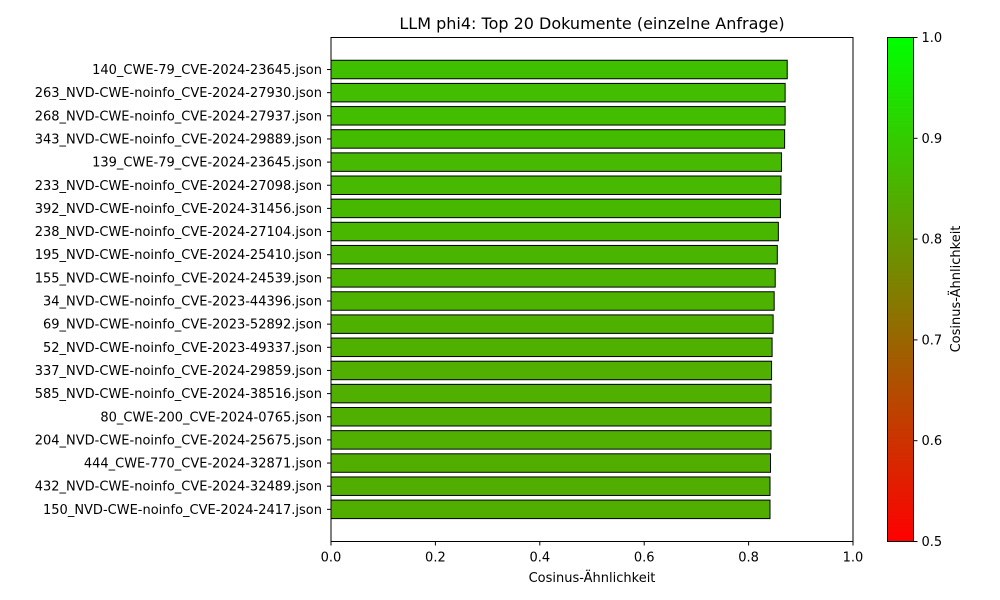  What do you see at coordinates (182, 348) in the screenshot?
I see `y-tick-label: 52_NVD-CWE-noinfo_CVE-2023-49337.json` at bounding box center [182, 348].